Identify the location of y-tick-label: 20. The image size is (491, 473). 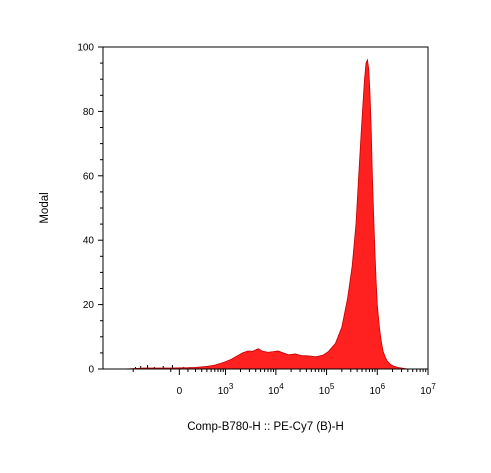
(89, 305).